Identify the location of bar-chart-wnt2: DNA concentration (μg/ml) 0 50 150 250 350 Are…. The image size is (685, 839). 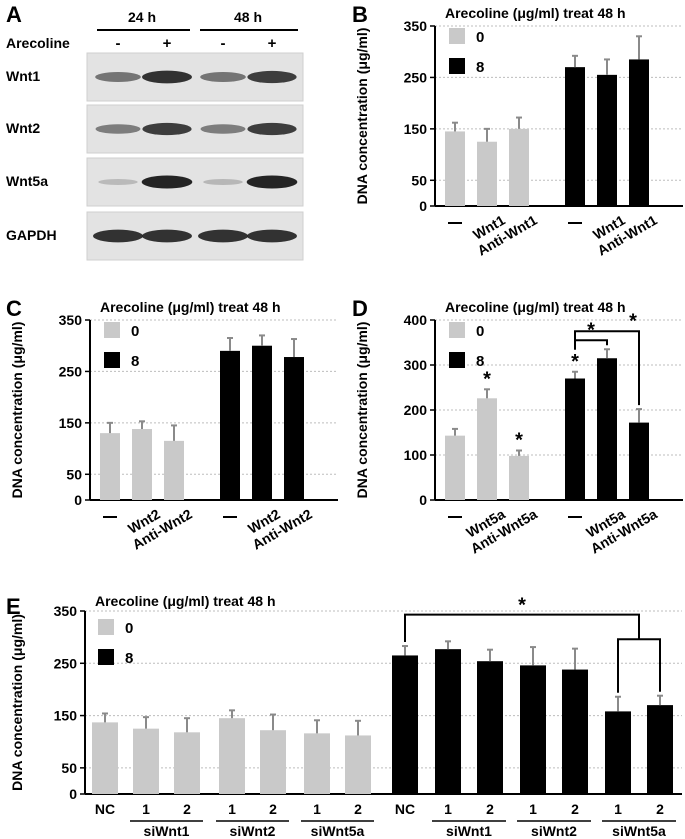
(173, 426).